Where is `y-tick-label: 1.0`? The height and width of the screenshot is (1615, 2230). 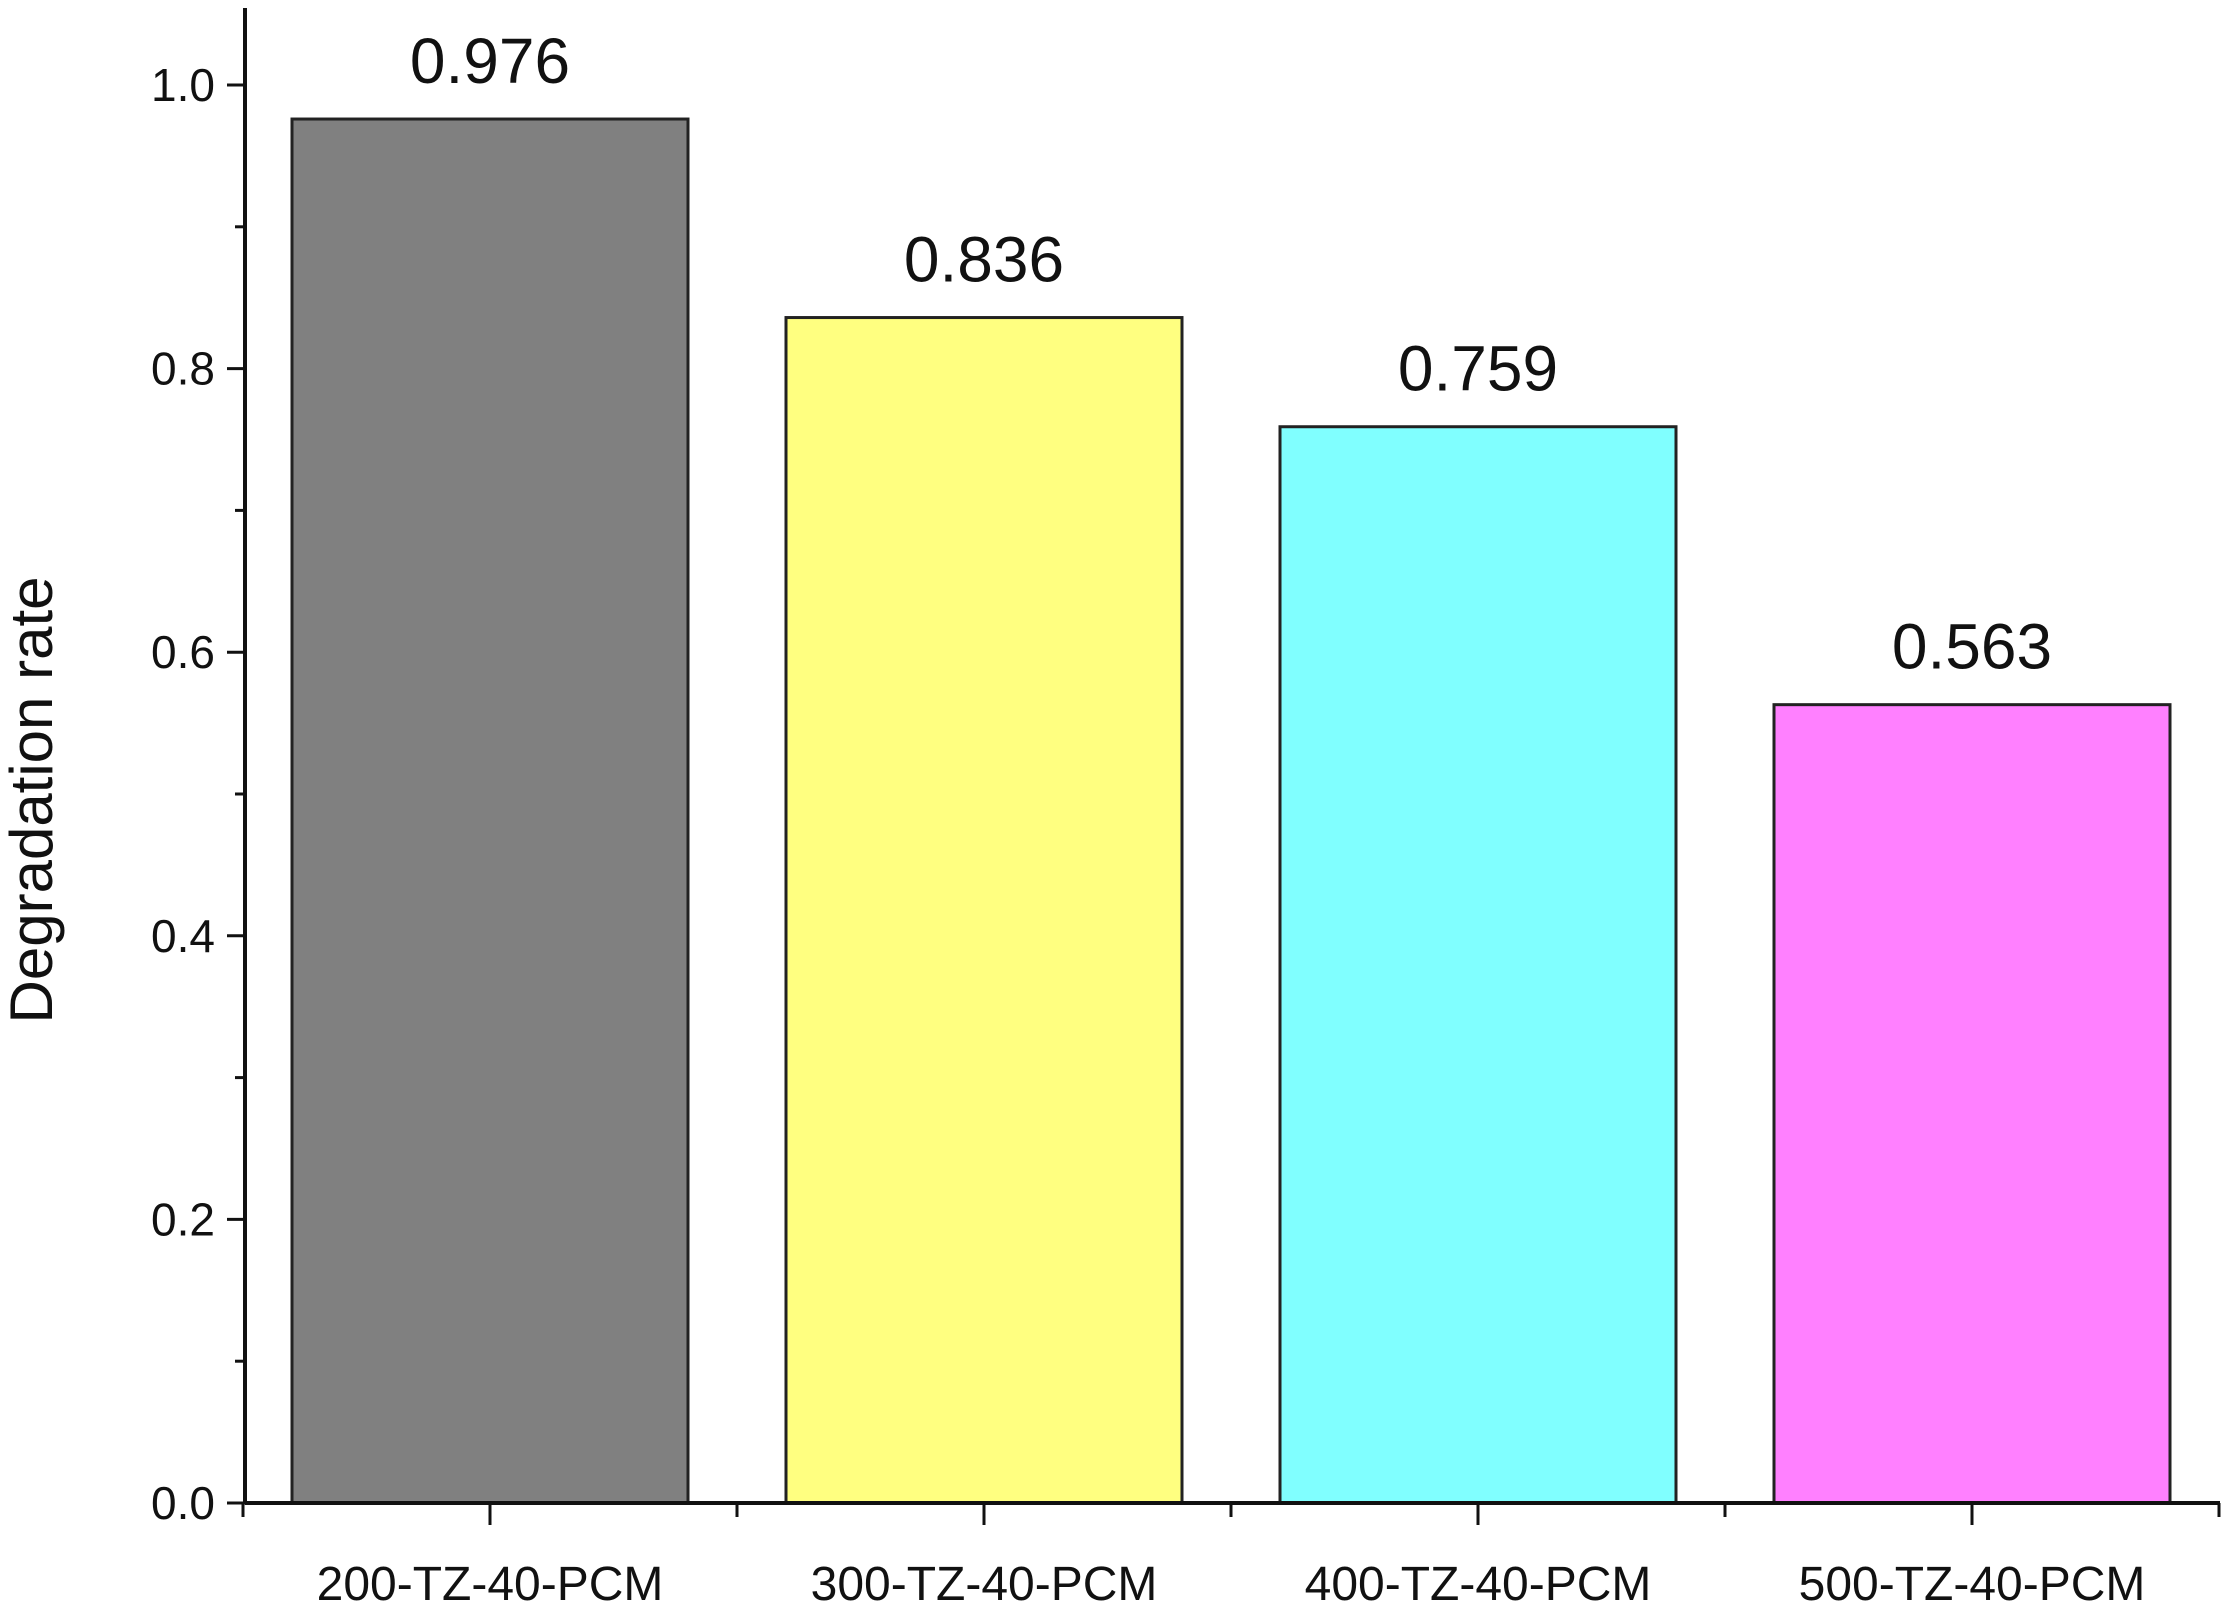 y-tick-label: 1.0 is located at coordinates (183, 85).